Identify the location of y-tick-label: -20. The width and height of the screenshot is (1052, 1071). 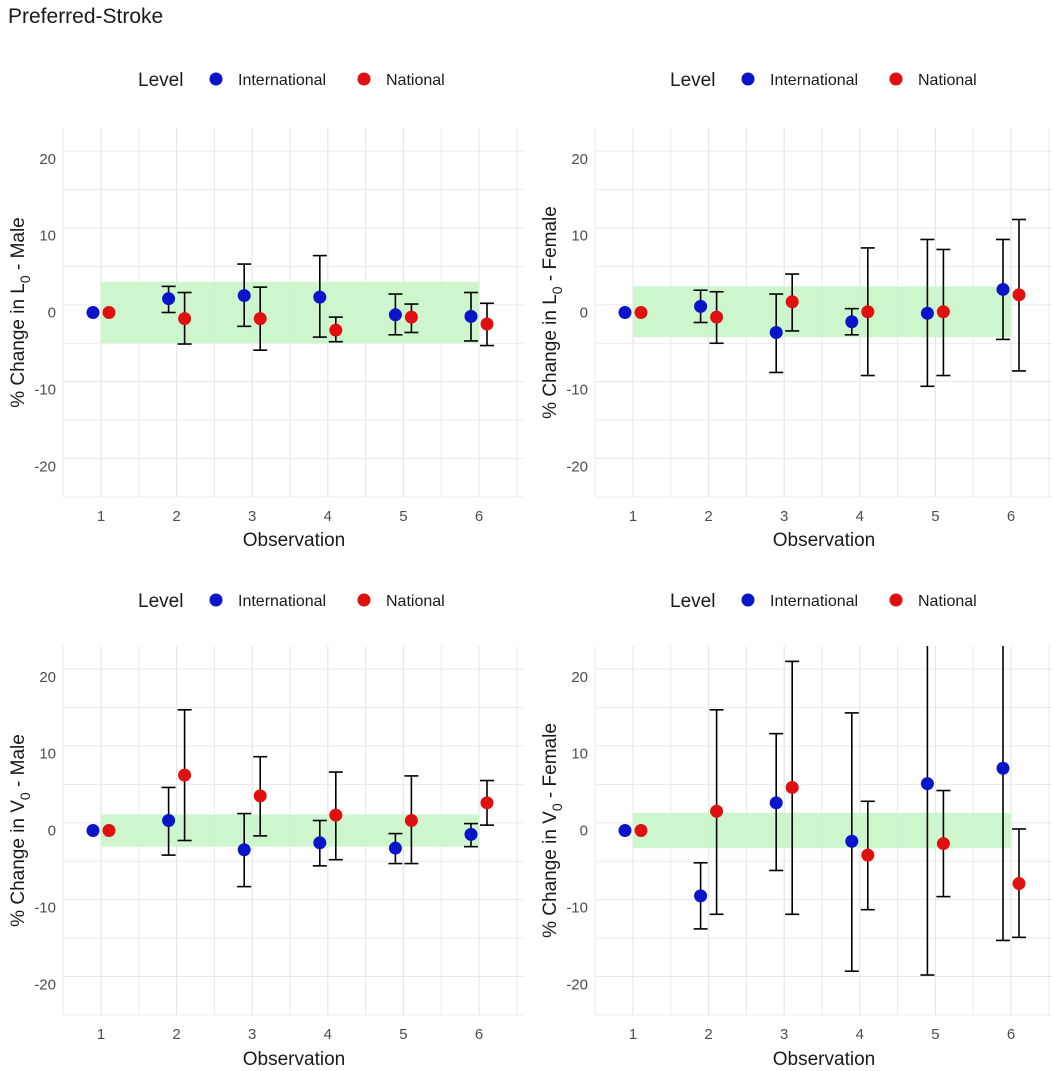
(45, 984).